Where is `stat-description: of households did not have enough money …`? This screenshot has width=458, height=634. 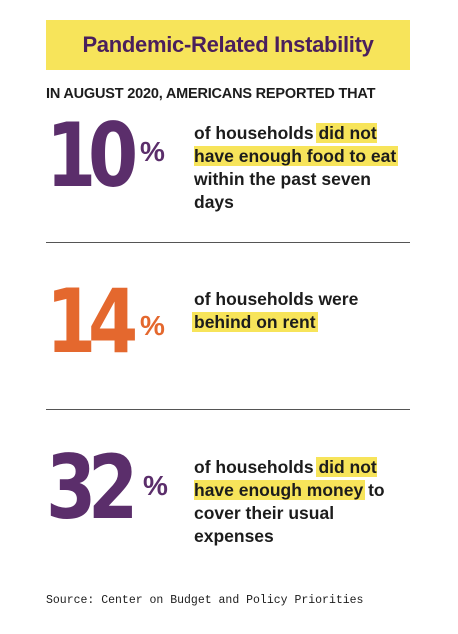
stat-description: of households did not have enough money … is located at coordinates (304, 502).